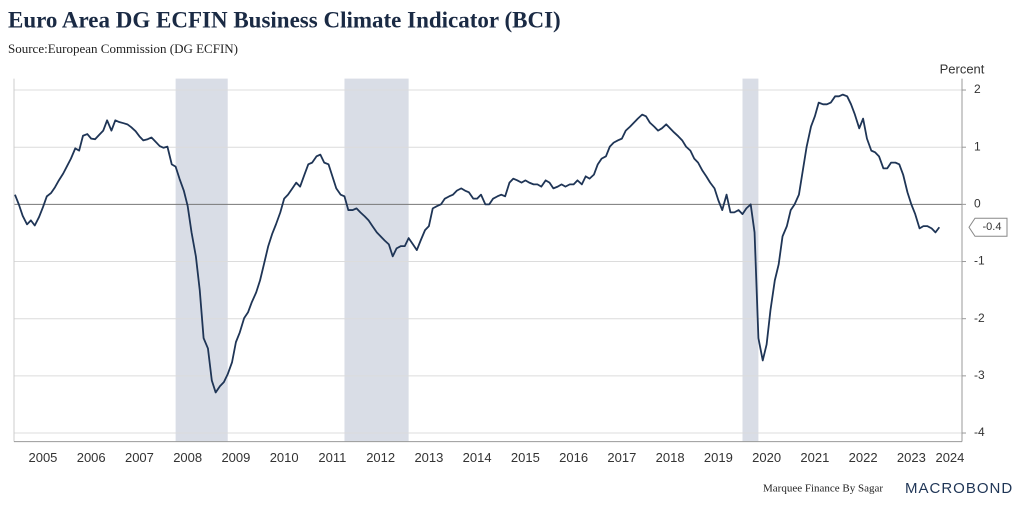  I want to click on x-tick-label: 2019, so click(718, 457).